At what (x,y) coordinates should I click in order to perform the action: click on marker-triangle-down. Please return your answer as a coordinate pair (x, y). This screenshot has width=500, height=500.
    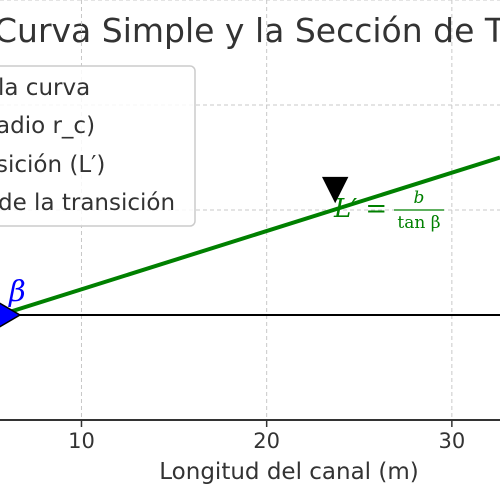
    Looking at the image, I should click on (335, 190).